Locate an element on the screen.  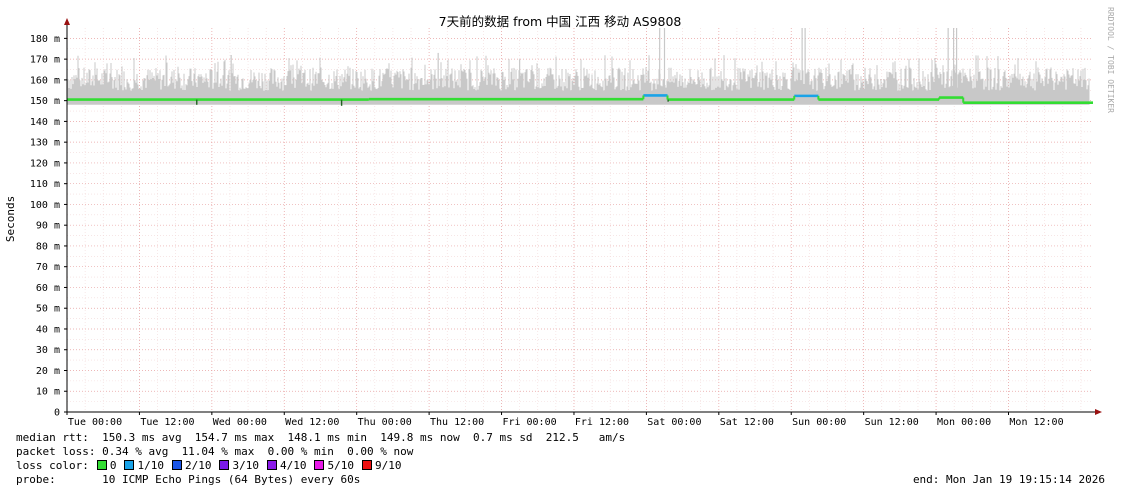
x-tick-label: Tue 12:00 is located at coordinates (167, 422).